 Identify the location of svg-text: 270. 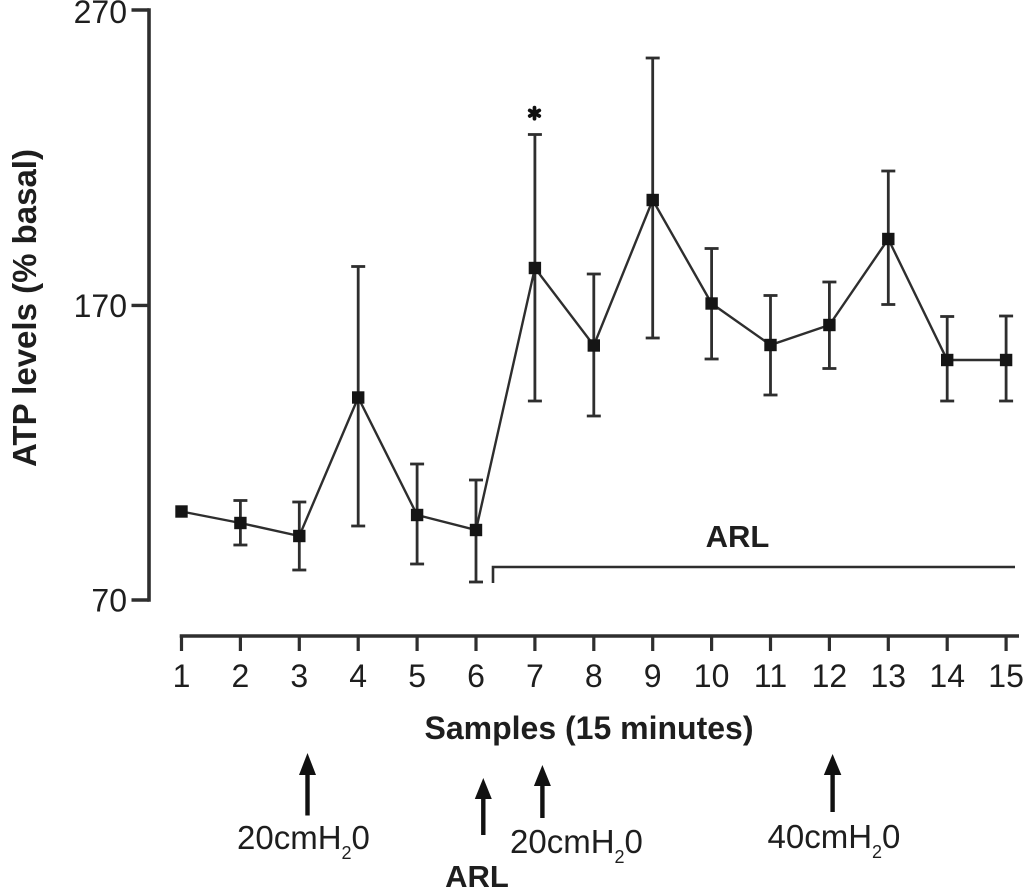
(100, 15).